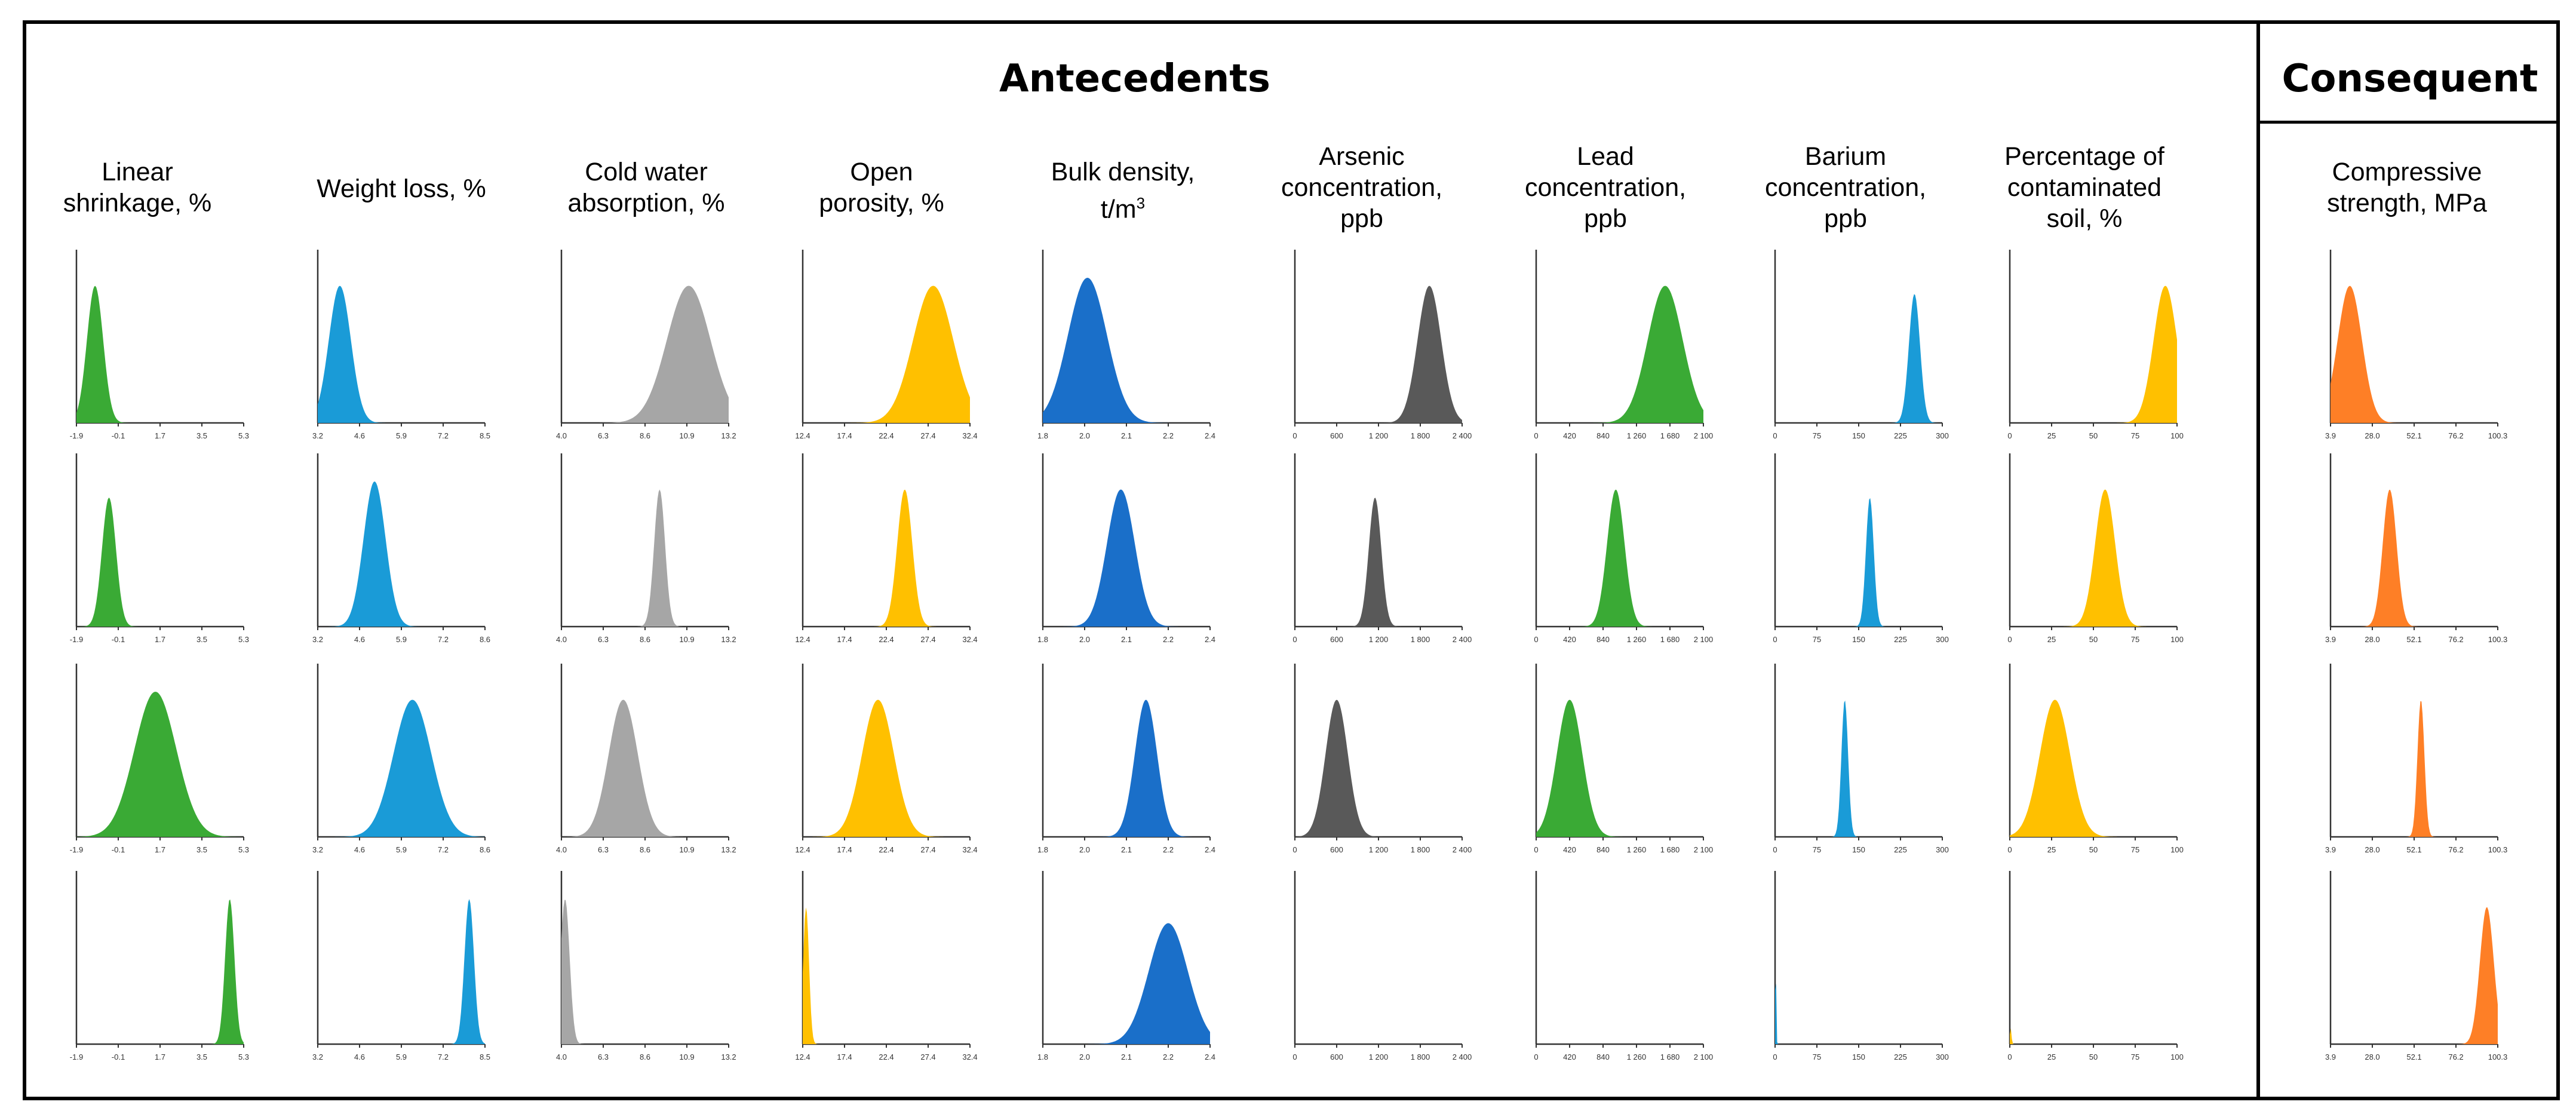  I want to click on x-tick-label: 300, so click(1942, 640).